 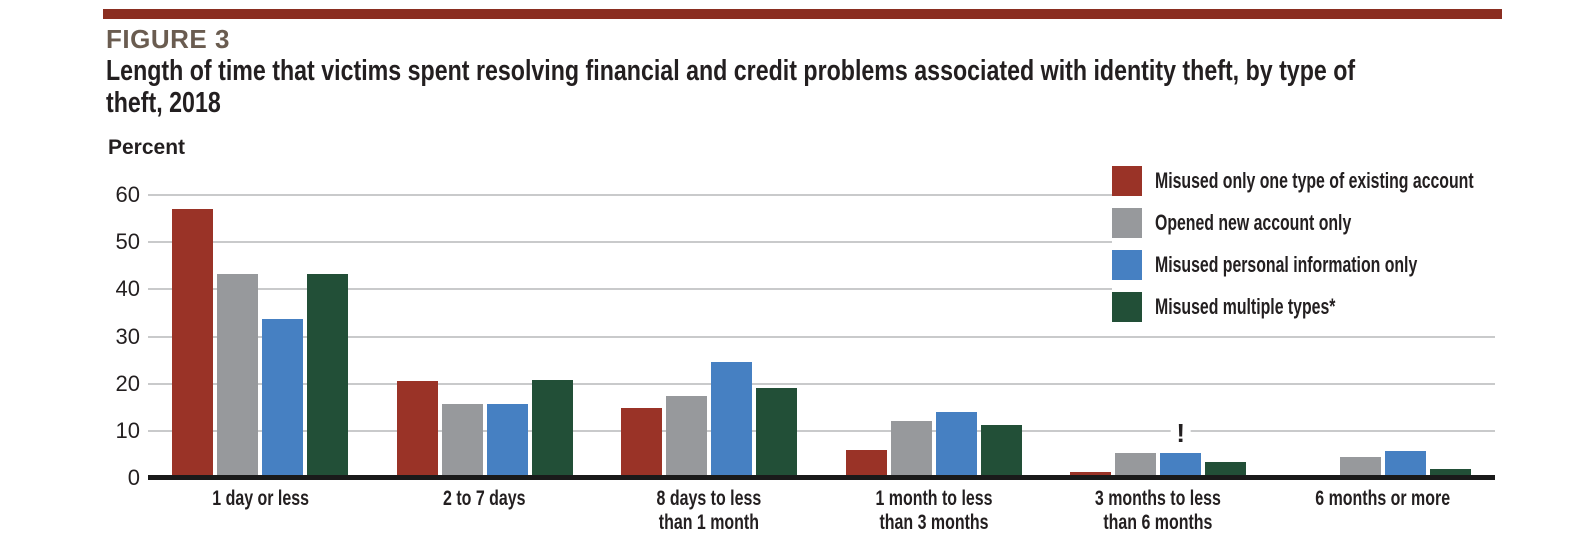 I want to click on x-category-label: 3 months to less than 6 months, so click(x=1158, y=510).